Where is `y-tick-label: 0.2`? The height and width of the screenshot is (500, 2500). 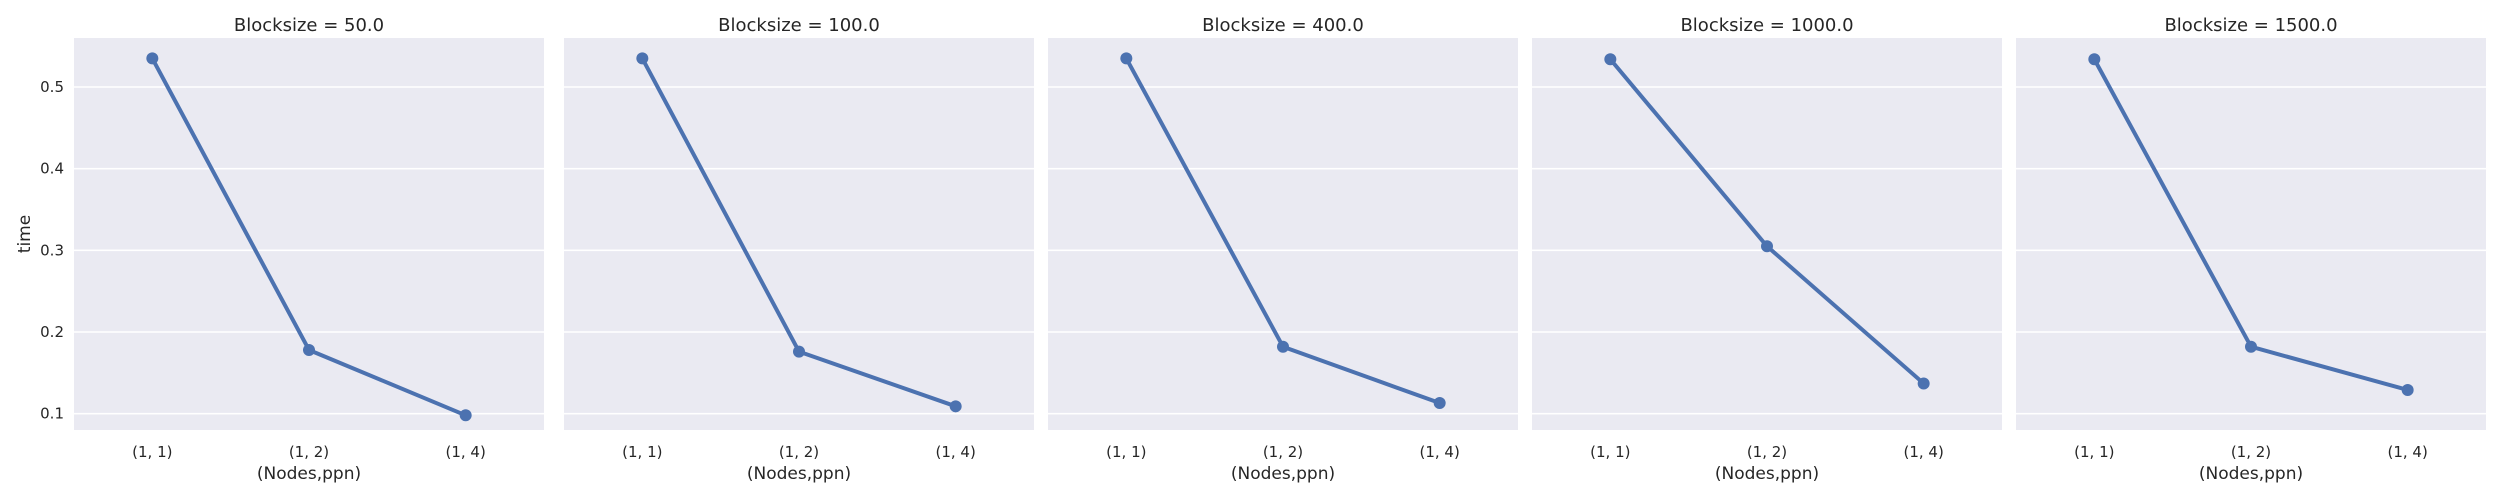
y-tick-label: 0.2 is located at coordinates (52, 332).